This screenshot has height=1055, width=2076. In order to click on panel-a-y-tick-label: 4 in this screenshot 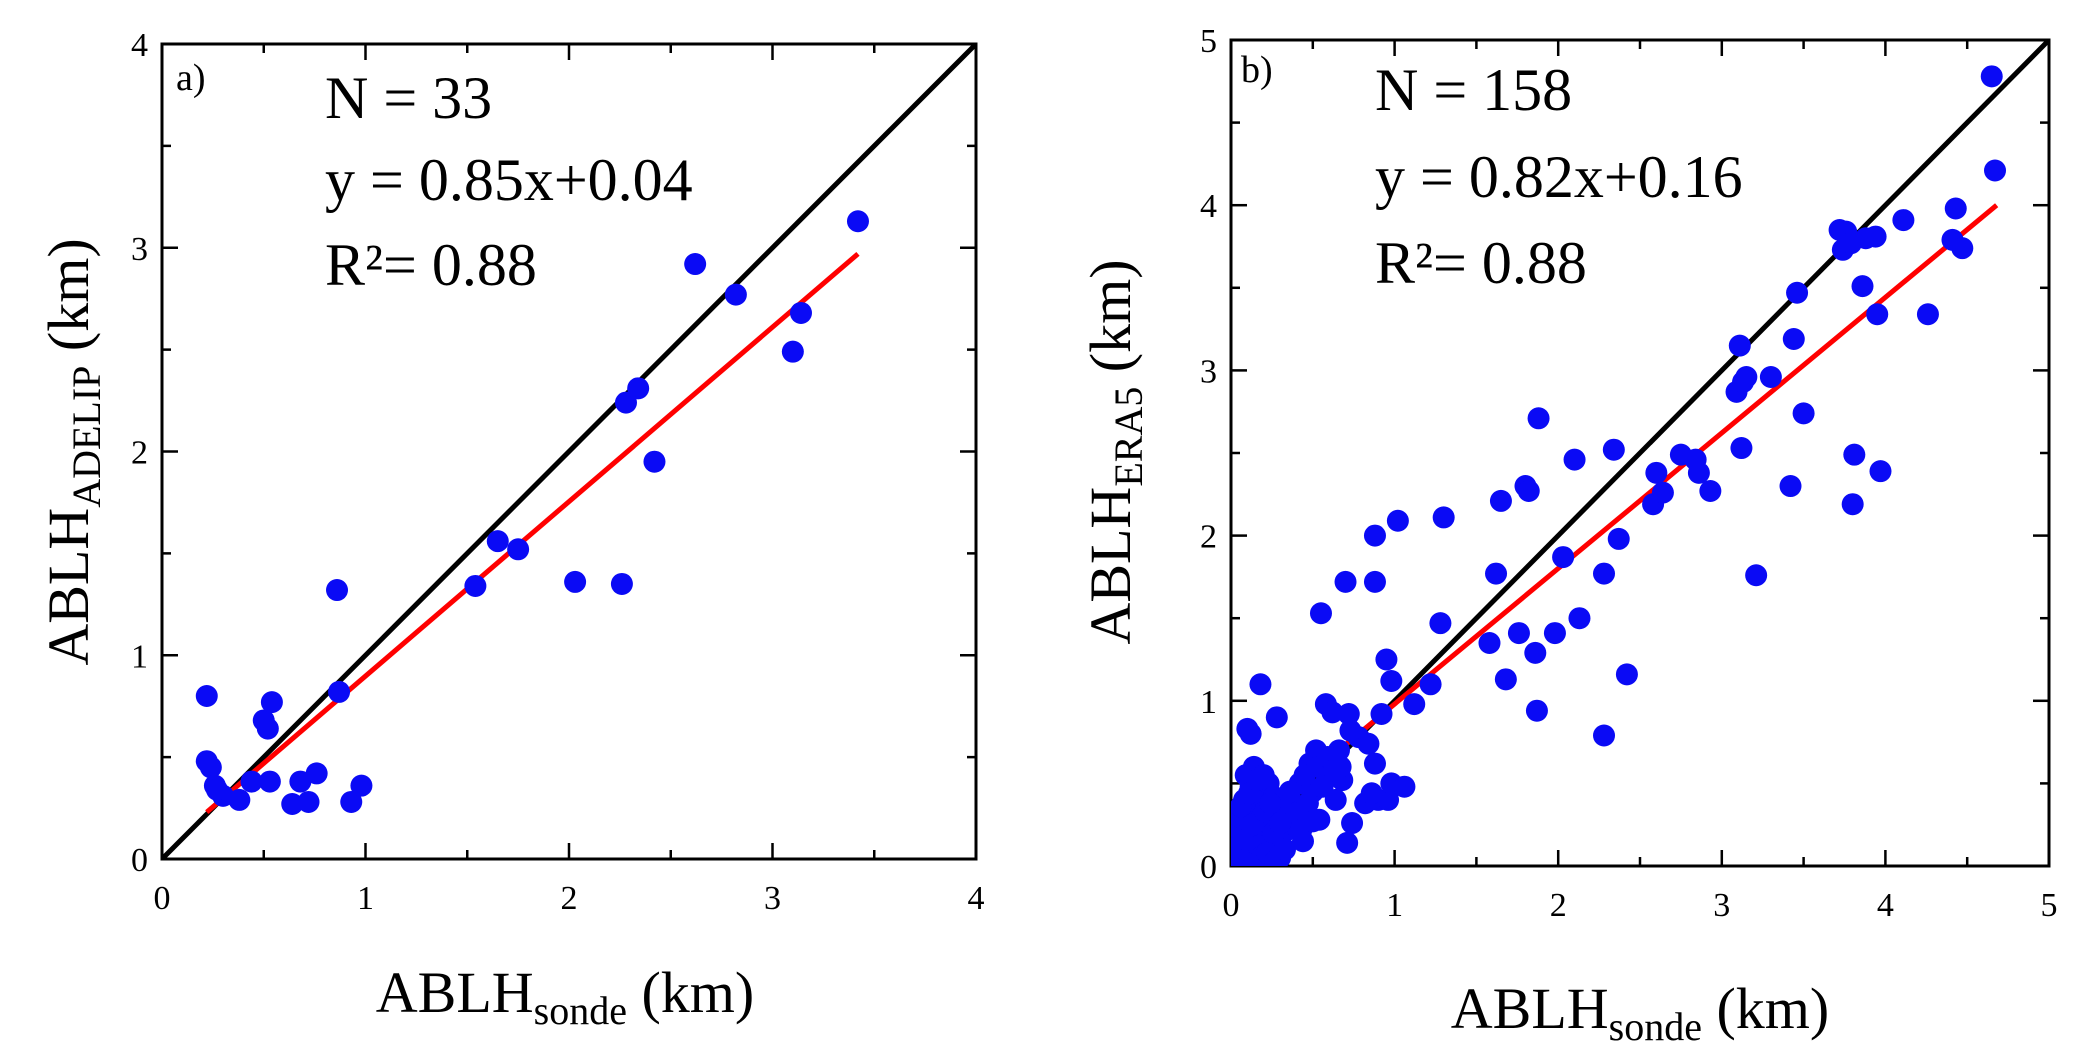, I will do `click(139, 45)`.